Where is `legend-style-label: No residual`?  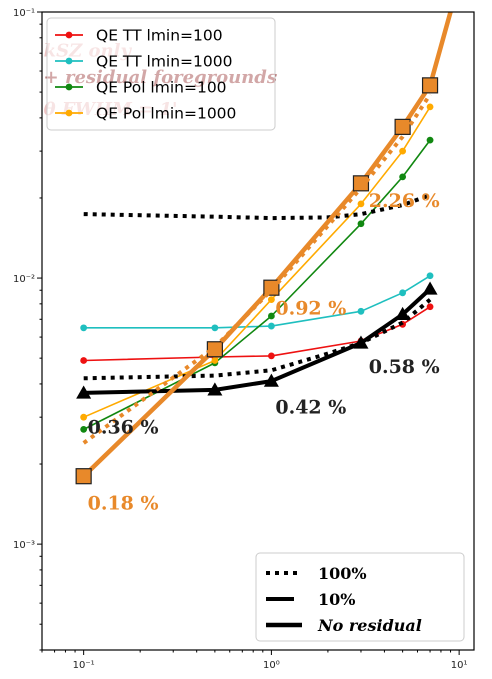 legend-style-label: No residual is located at coordinates (369, 625).